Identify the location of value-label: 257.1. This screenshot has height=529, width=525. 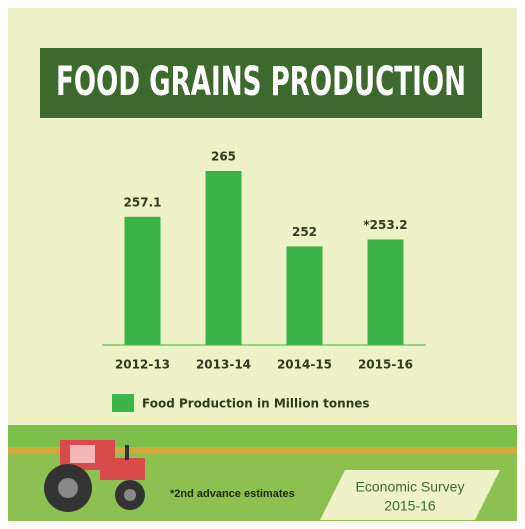
(143, 202).